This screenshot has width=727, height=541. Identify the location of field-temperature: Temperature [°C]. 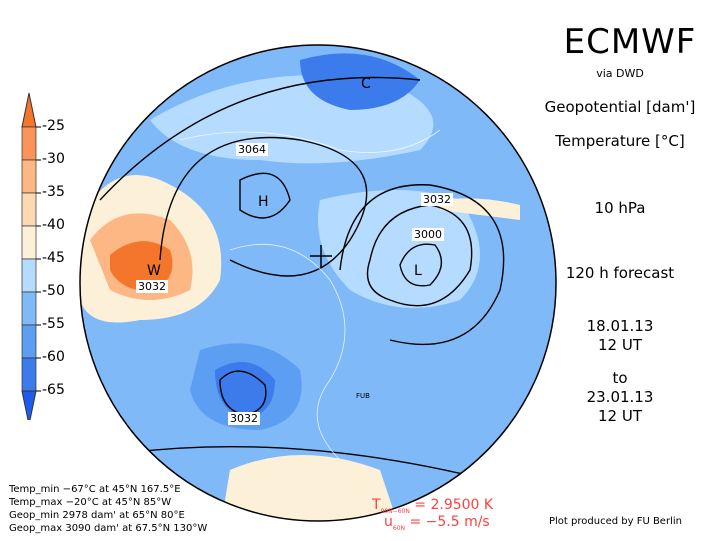
(620, 141).